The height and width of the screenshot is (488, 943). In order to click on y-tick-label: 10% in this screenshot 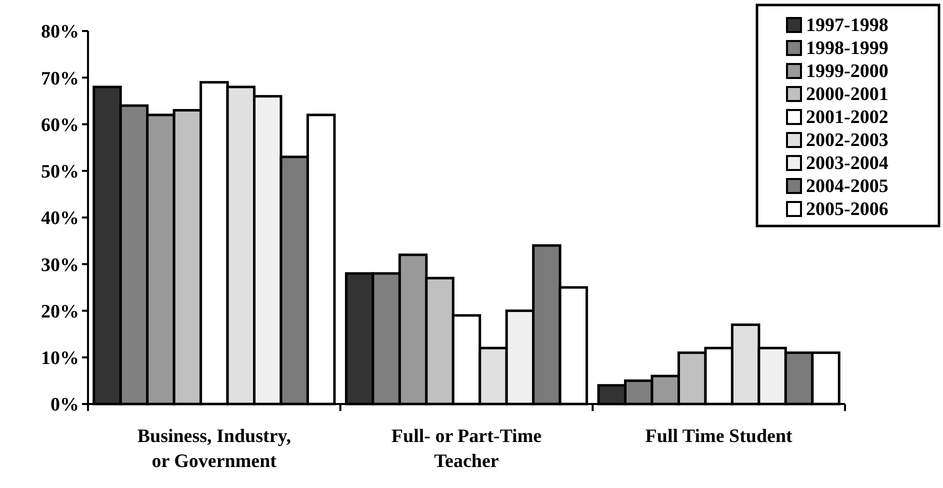, I will do `click(60, 359)`.